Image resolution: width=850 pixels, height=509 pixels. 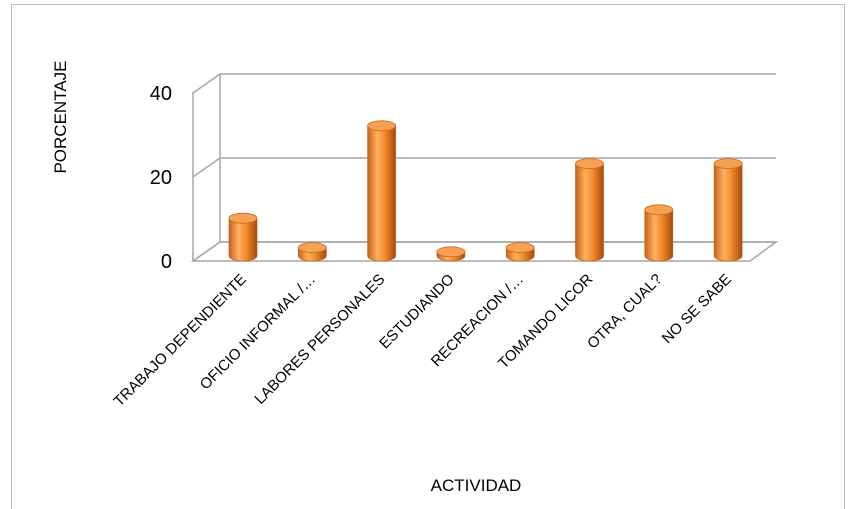 I want to click on y-axis-title: PORCENTAJE, so click(x=60, y=116).